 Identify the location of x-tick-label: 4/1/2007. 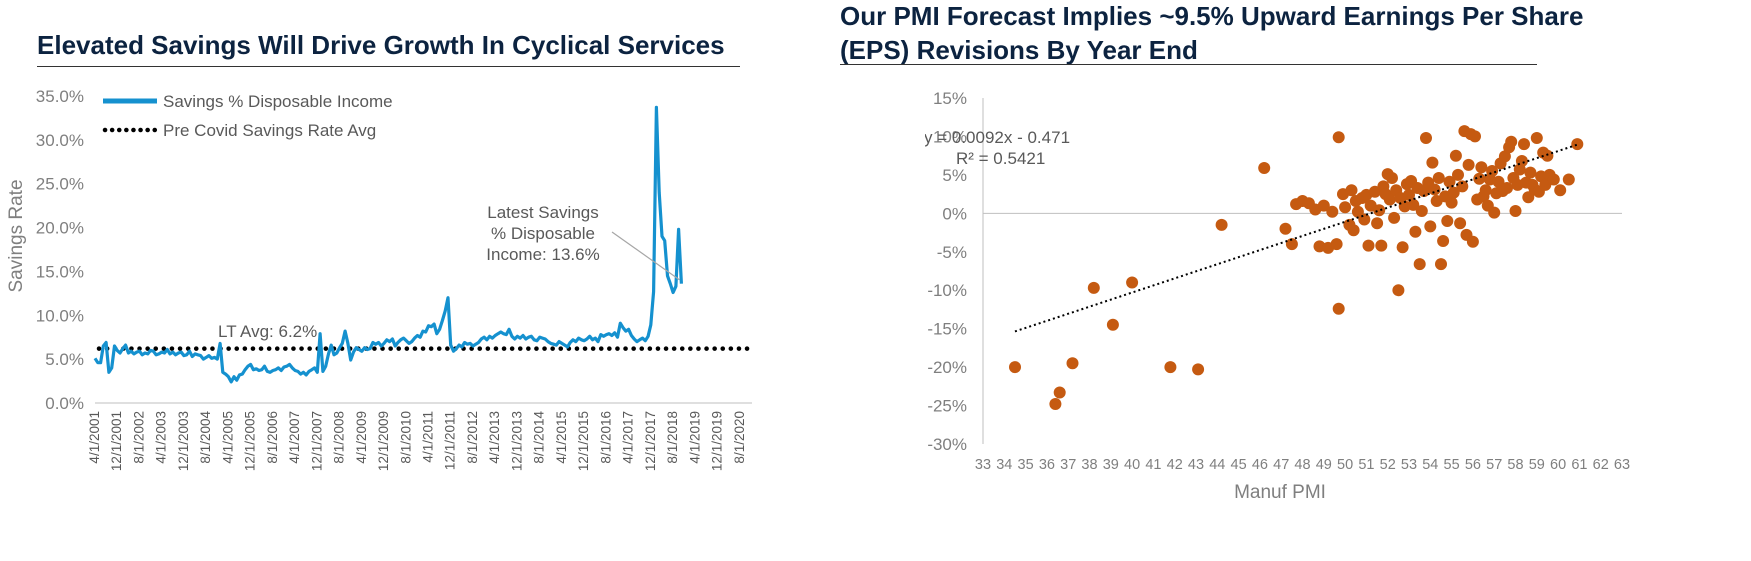
(294, 437).